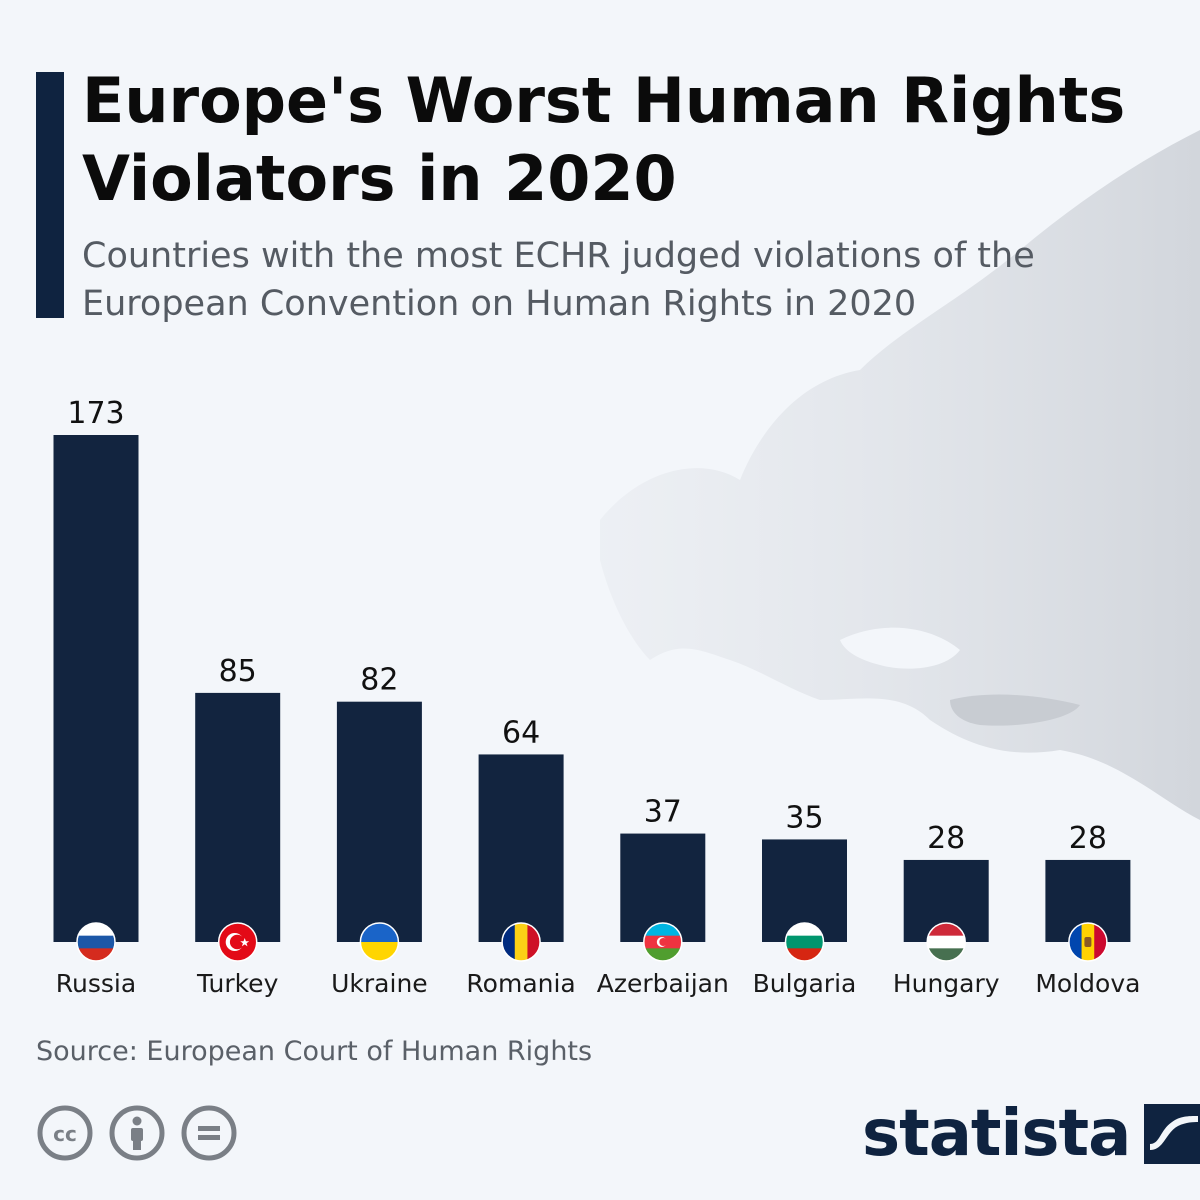 The height and width of the screenshot is (1200, 1200). What do you see at coordinates (521, 942) in the screenshot?
I see `romania-flag-icon` at bounding box center [521, 942].